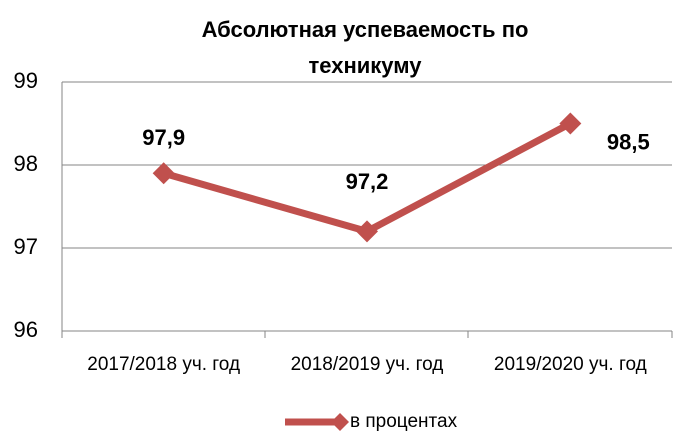  Describe the element at coordinates (628, 141) in the screenshot. I see `data-label: 98,5` at that location.